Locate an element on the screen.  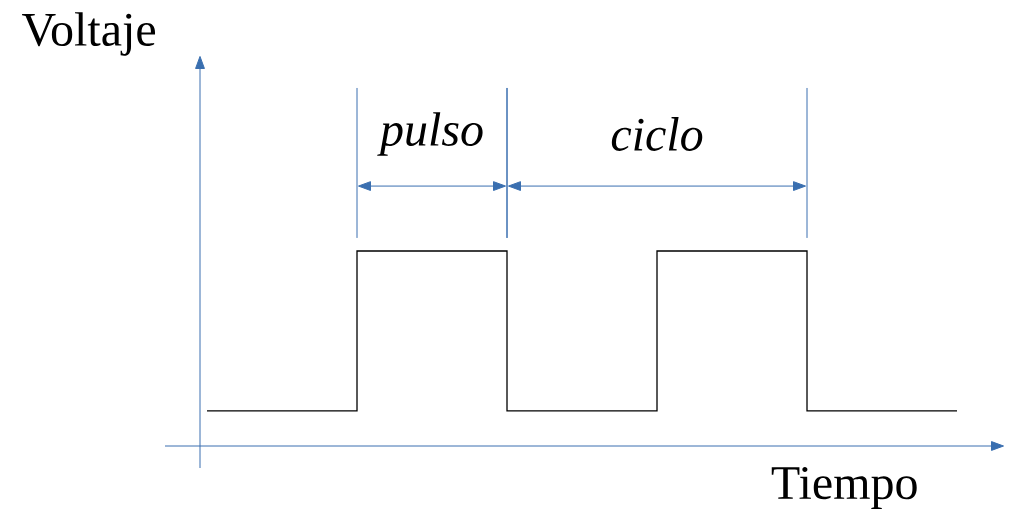
x-axis-title: Tiempo is located at coordinates (844, 488).